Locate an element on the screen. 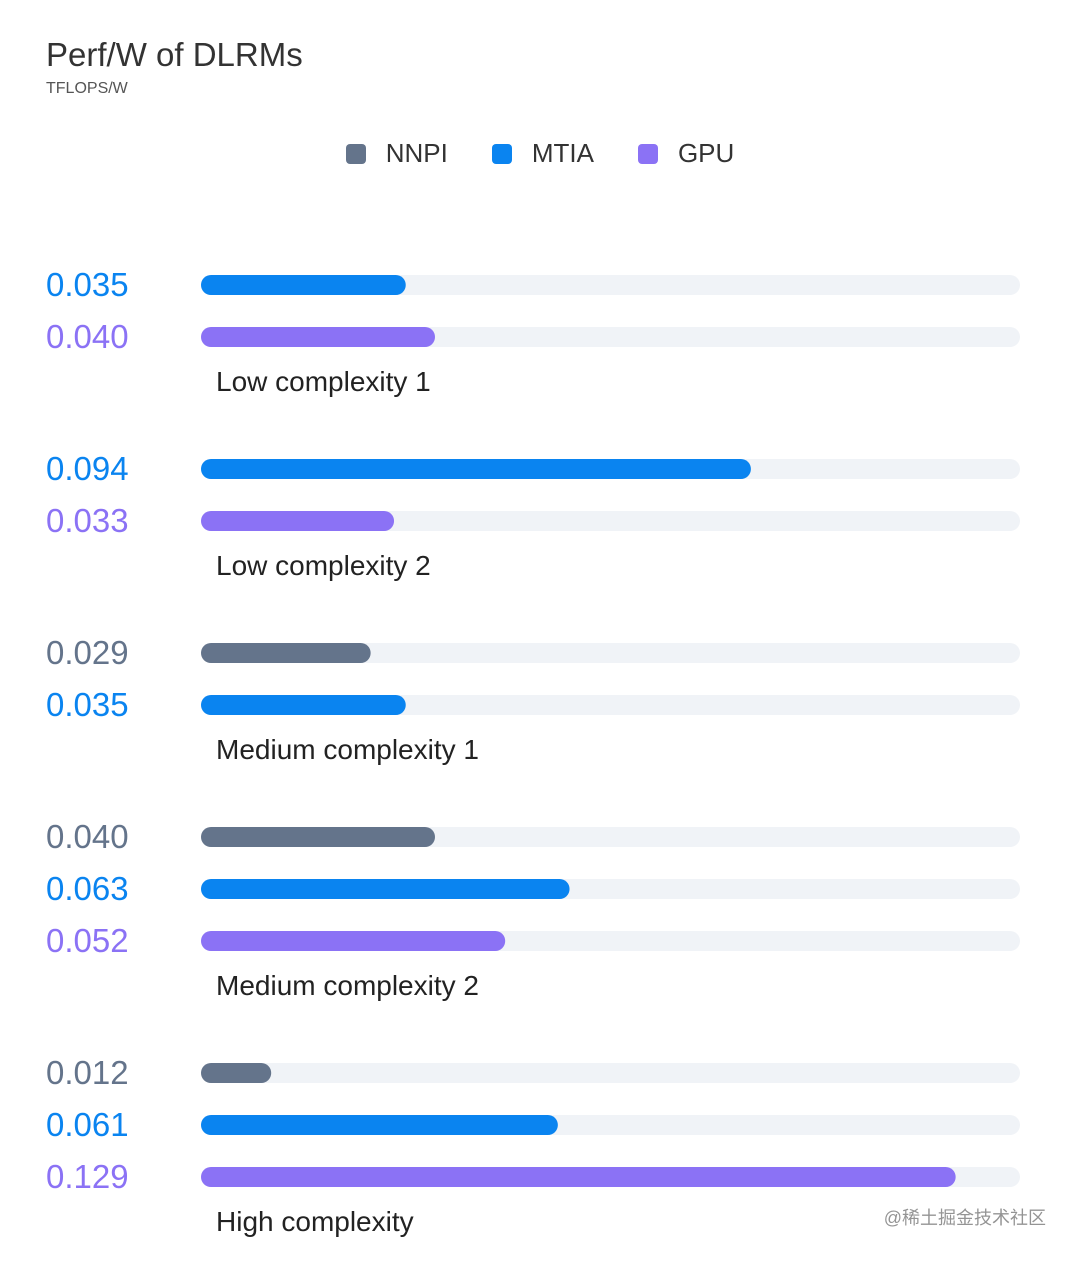 The height and width of the screenshot is (1266, 1080). legend-item-mtia: MTIA is located at coordinates (542, 153).